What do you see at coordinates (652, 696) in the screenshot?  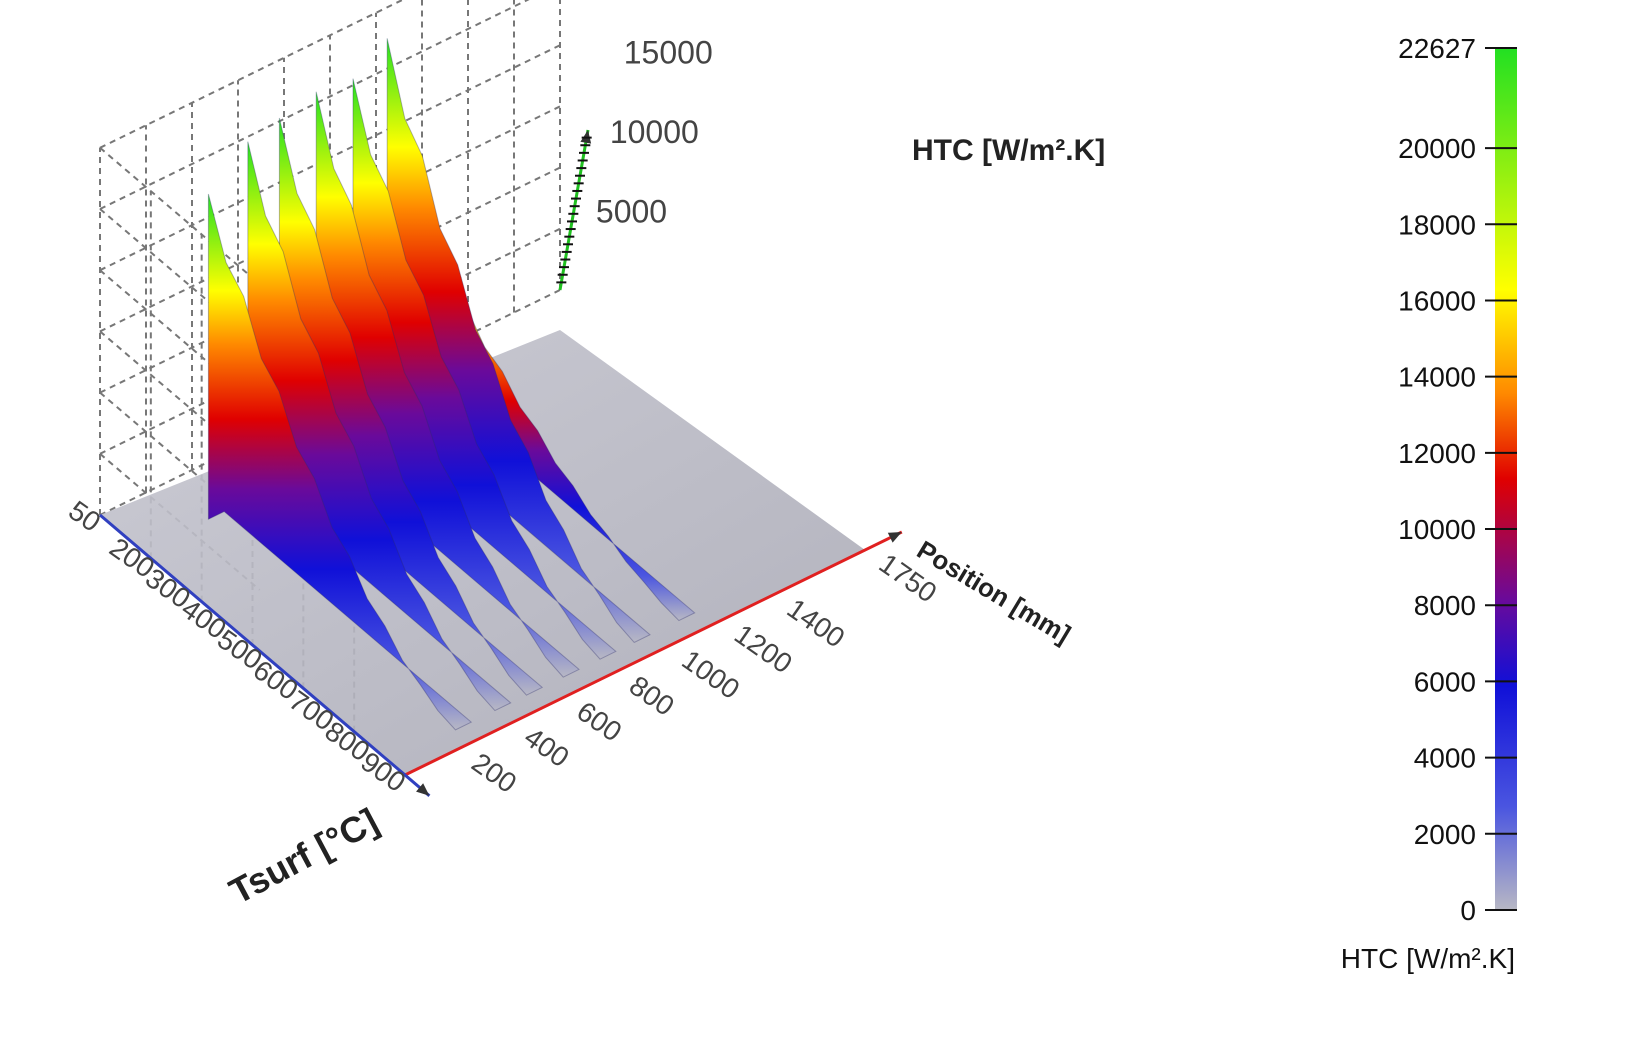 I see `x-tick-label: 800` at bounding box center [652, 696].